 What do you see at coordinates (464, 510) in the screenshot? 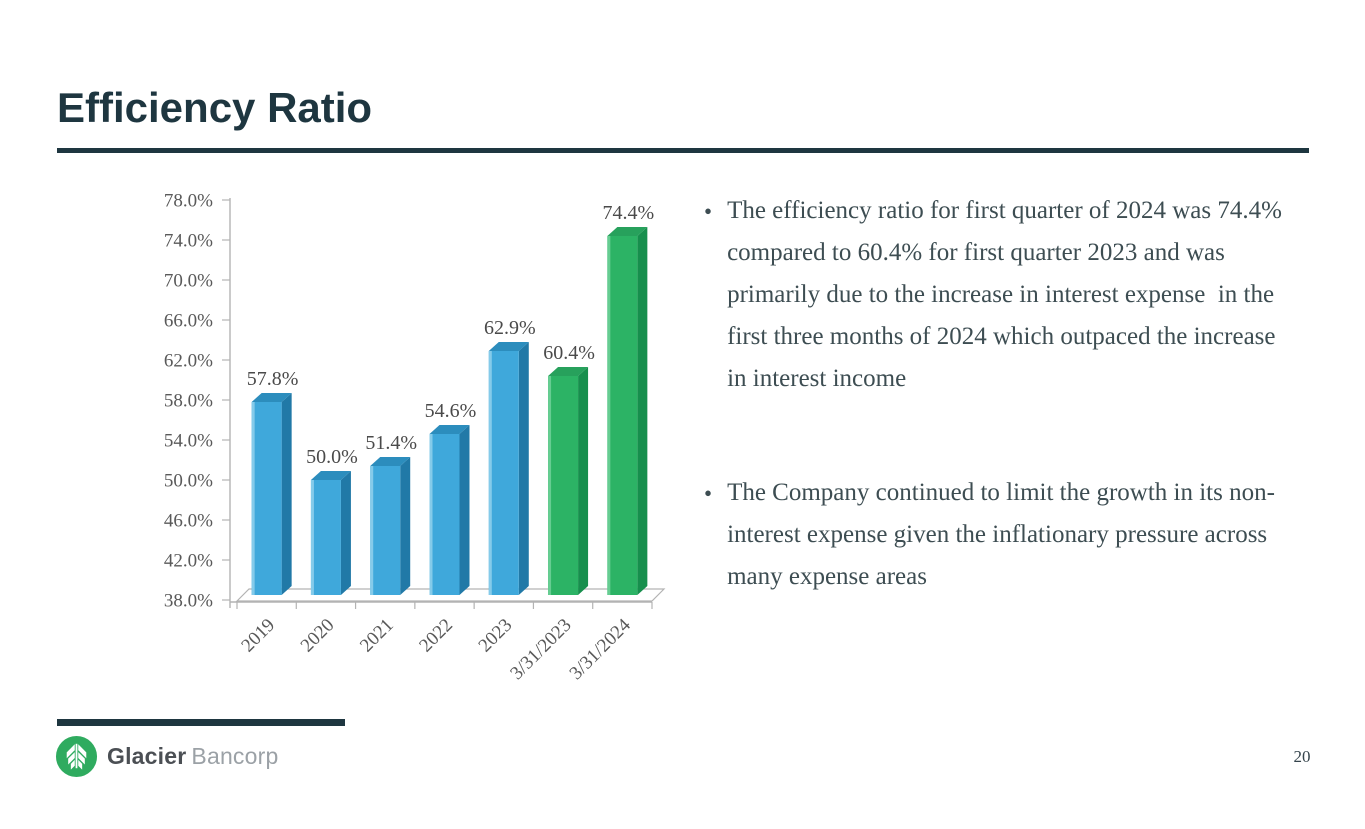
I see `bar-side-2022` at bounding box center [464, 510].